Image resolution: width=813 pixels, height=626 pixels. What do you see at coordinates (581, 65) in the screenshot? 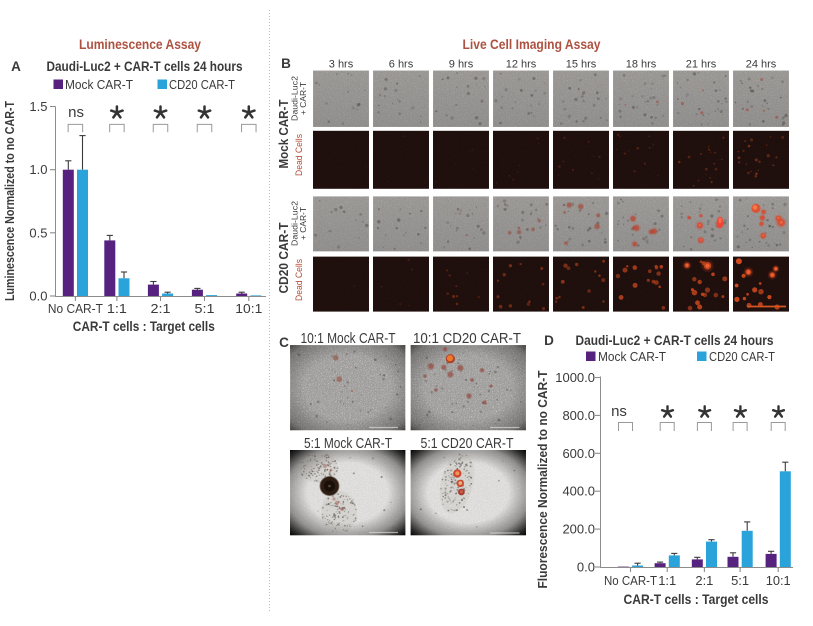
I see `svg-text: 15 hrs` at bounding box center [581, 65].